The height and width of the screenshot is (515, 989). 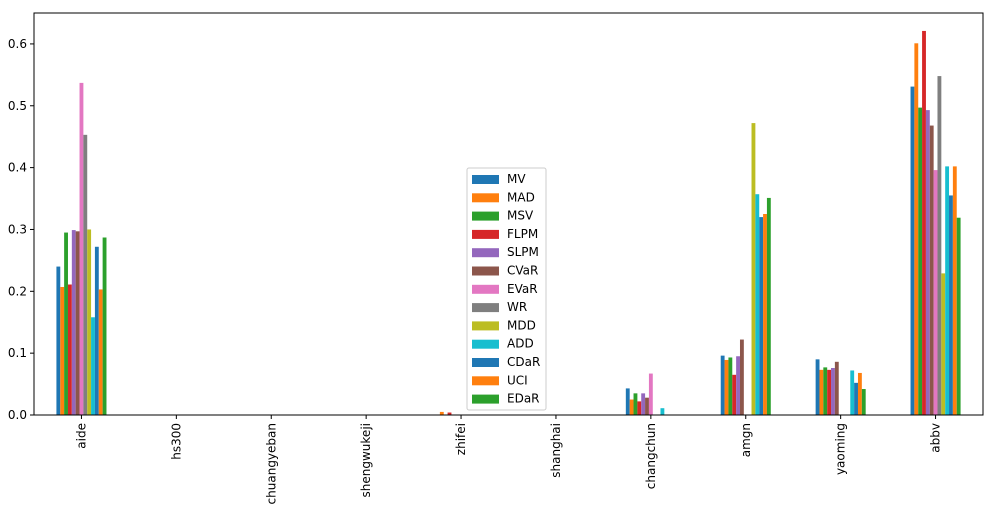 What do you see at coordinates (939, 245) in the screenshot?
I see `bar-wr-abbv` at bounding box center [939, 245].